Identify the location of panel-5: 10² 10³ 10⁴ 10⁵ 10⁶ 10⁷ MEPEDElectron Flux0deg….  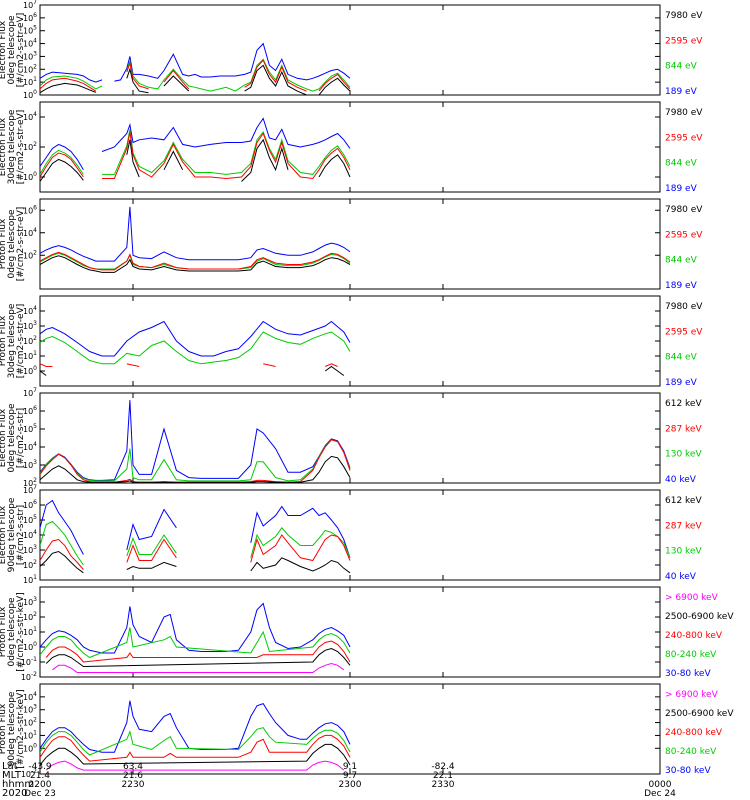
(351, 437).